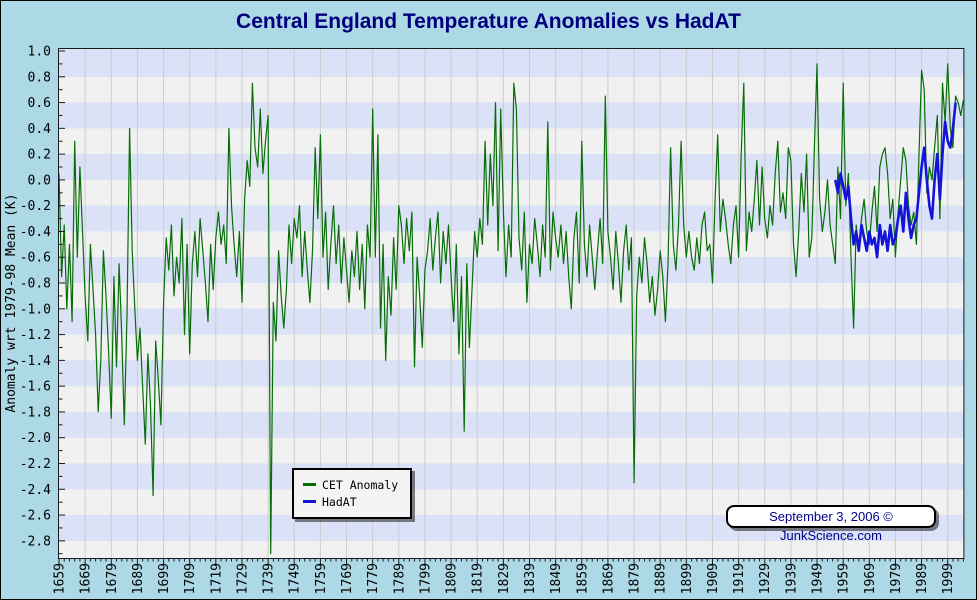  What do you see at coordinates (321, 578) in the screenshot?
I see `svg-text: 1759` at bounding box center [321, 578].